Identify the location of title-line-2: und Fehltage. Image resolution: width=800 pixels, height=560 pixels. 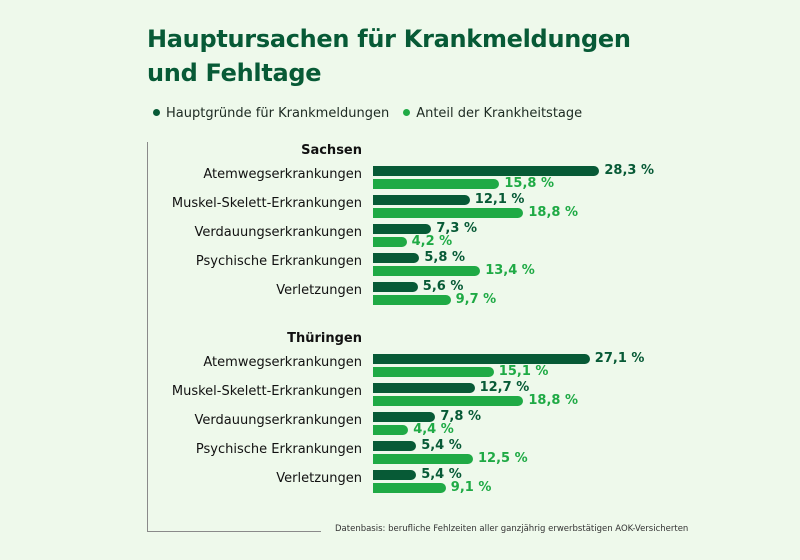
(234, 73).